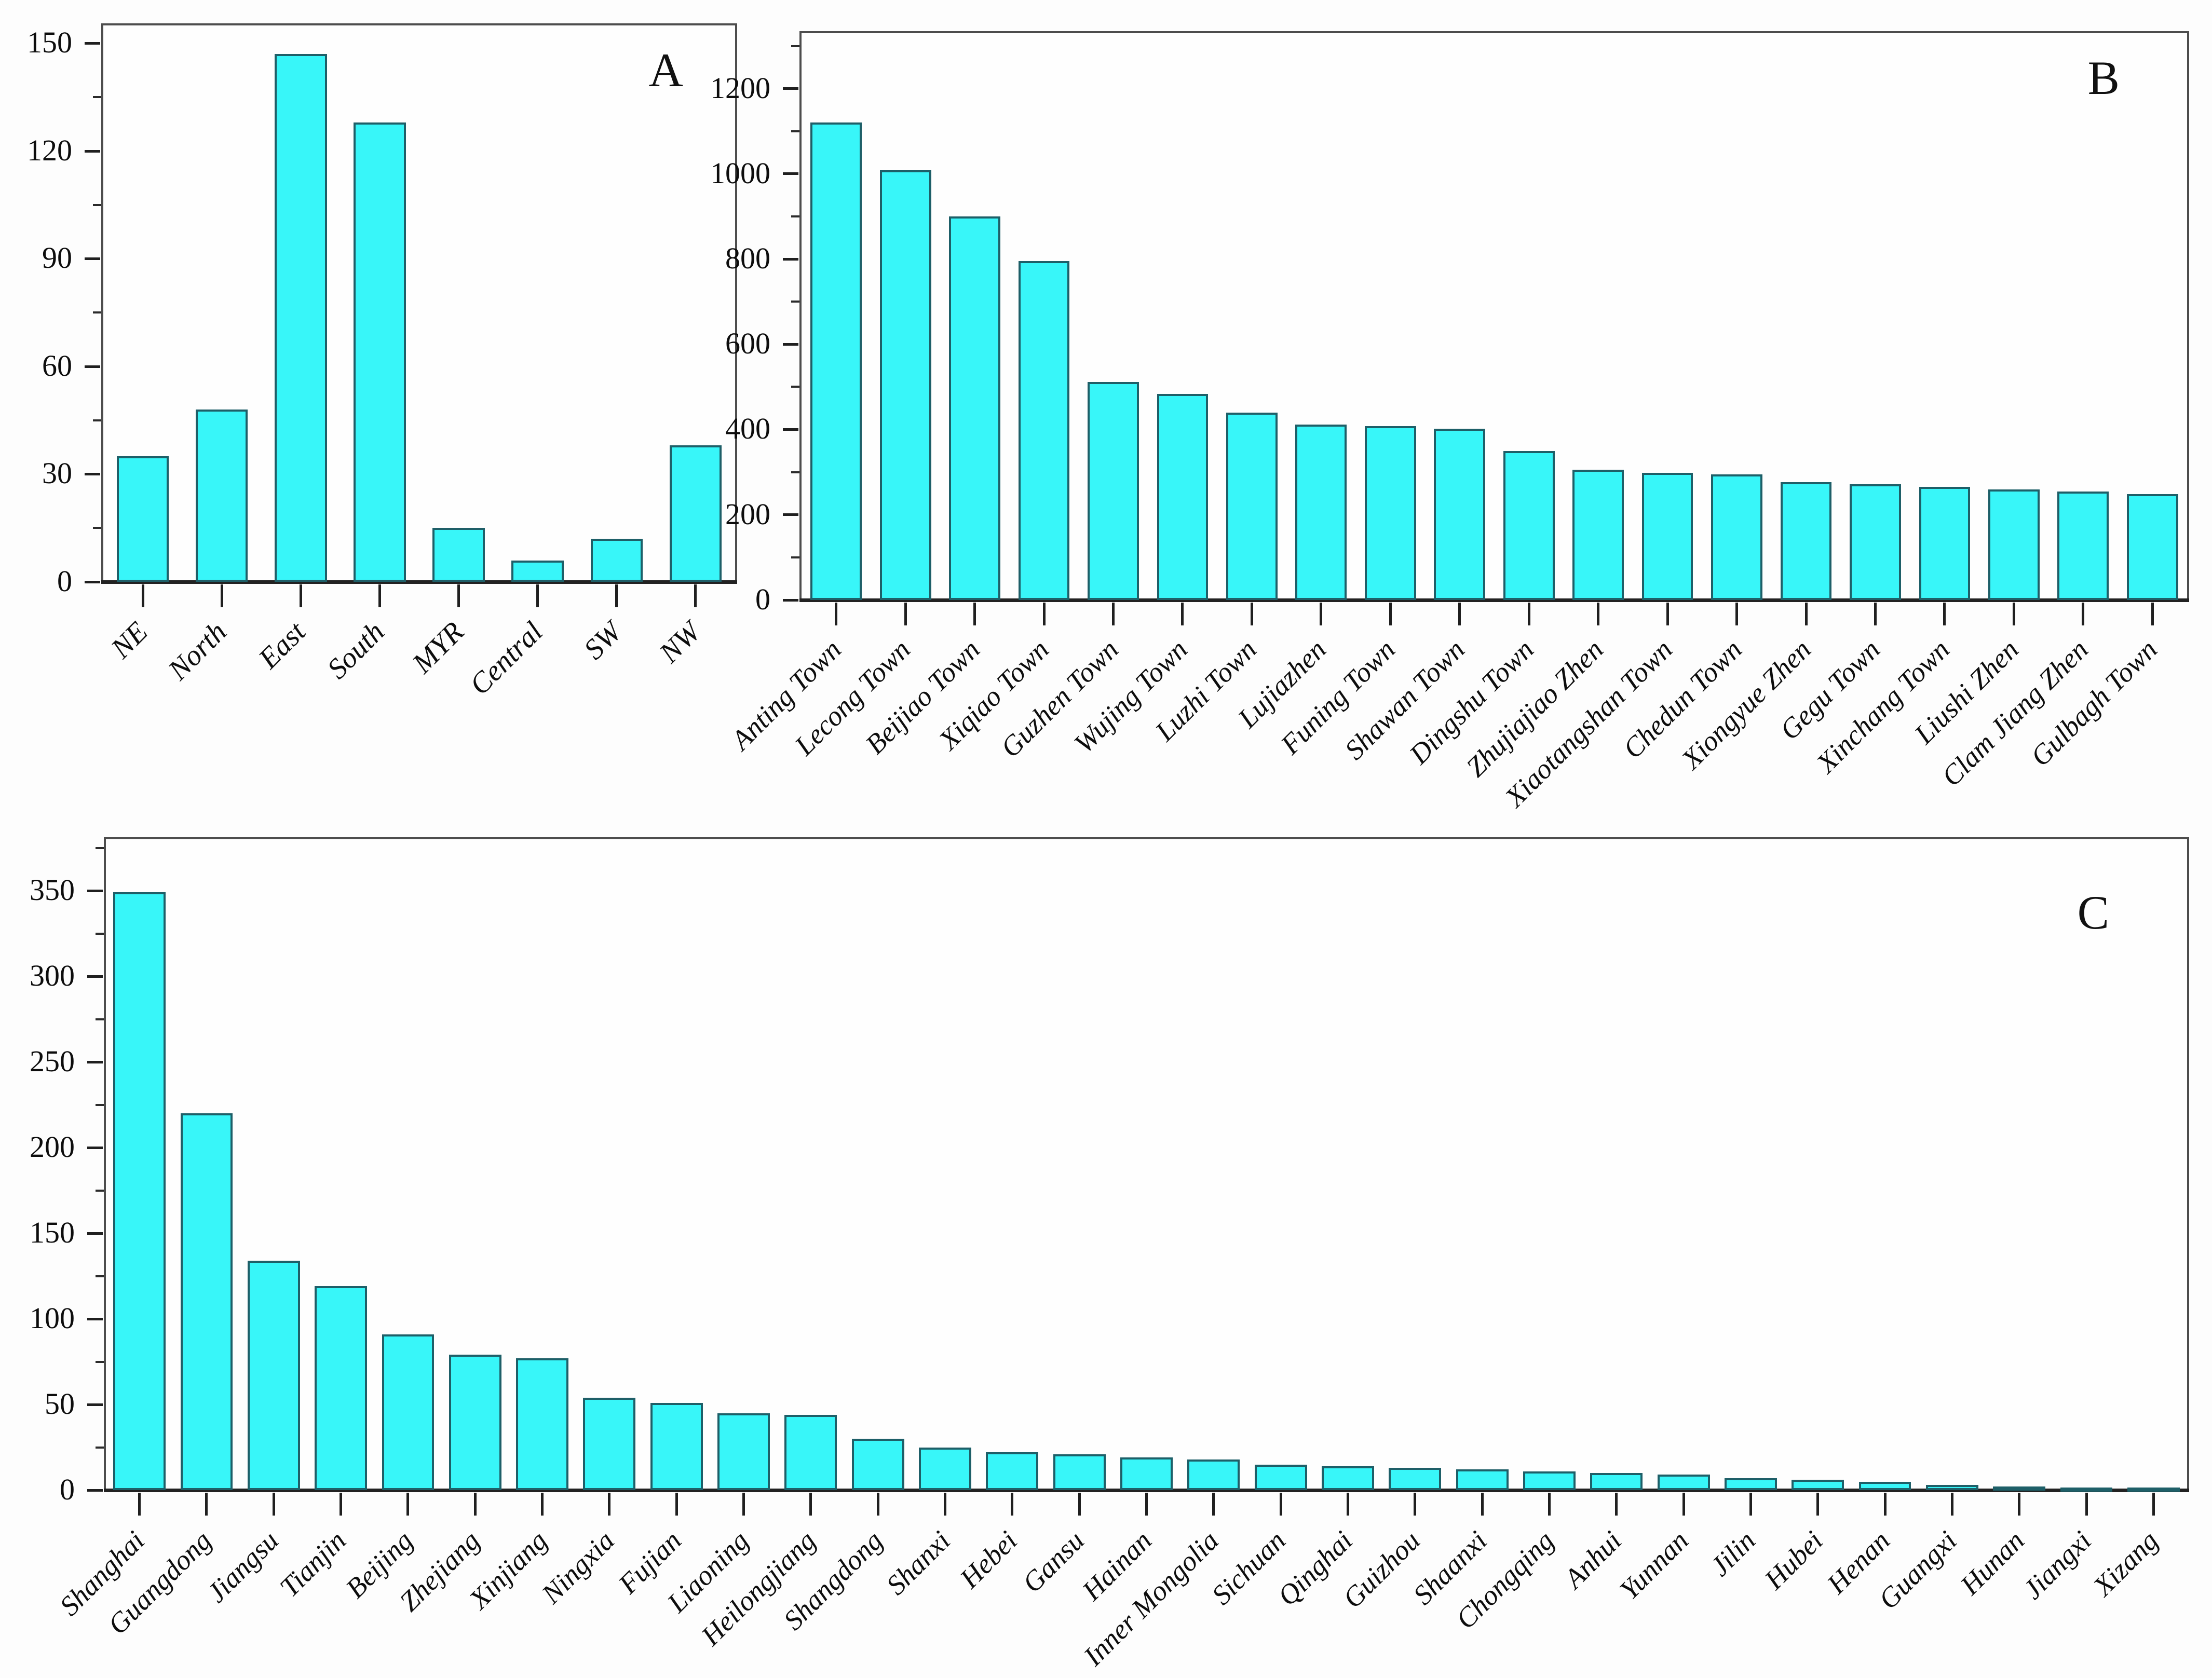 Image resolution: width=2212 pixels, height=1678 pixels. What do you see at coordinates (52, 1146) in the screenshot?
I see `y-axis-tick-label: 200` at bounding box center [52, 1146].